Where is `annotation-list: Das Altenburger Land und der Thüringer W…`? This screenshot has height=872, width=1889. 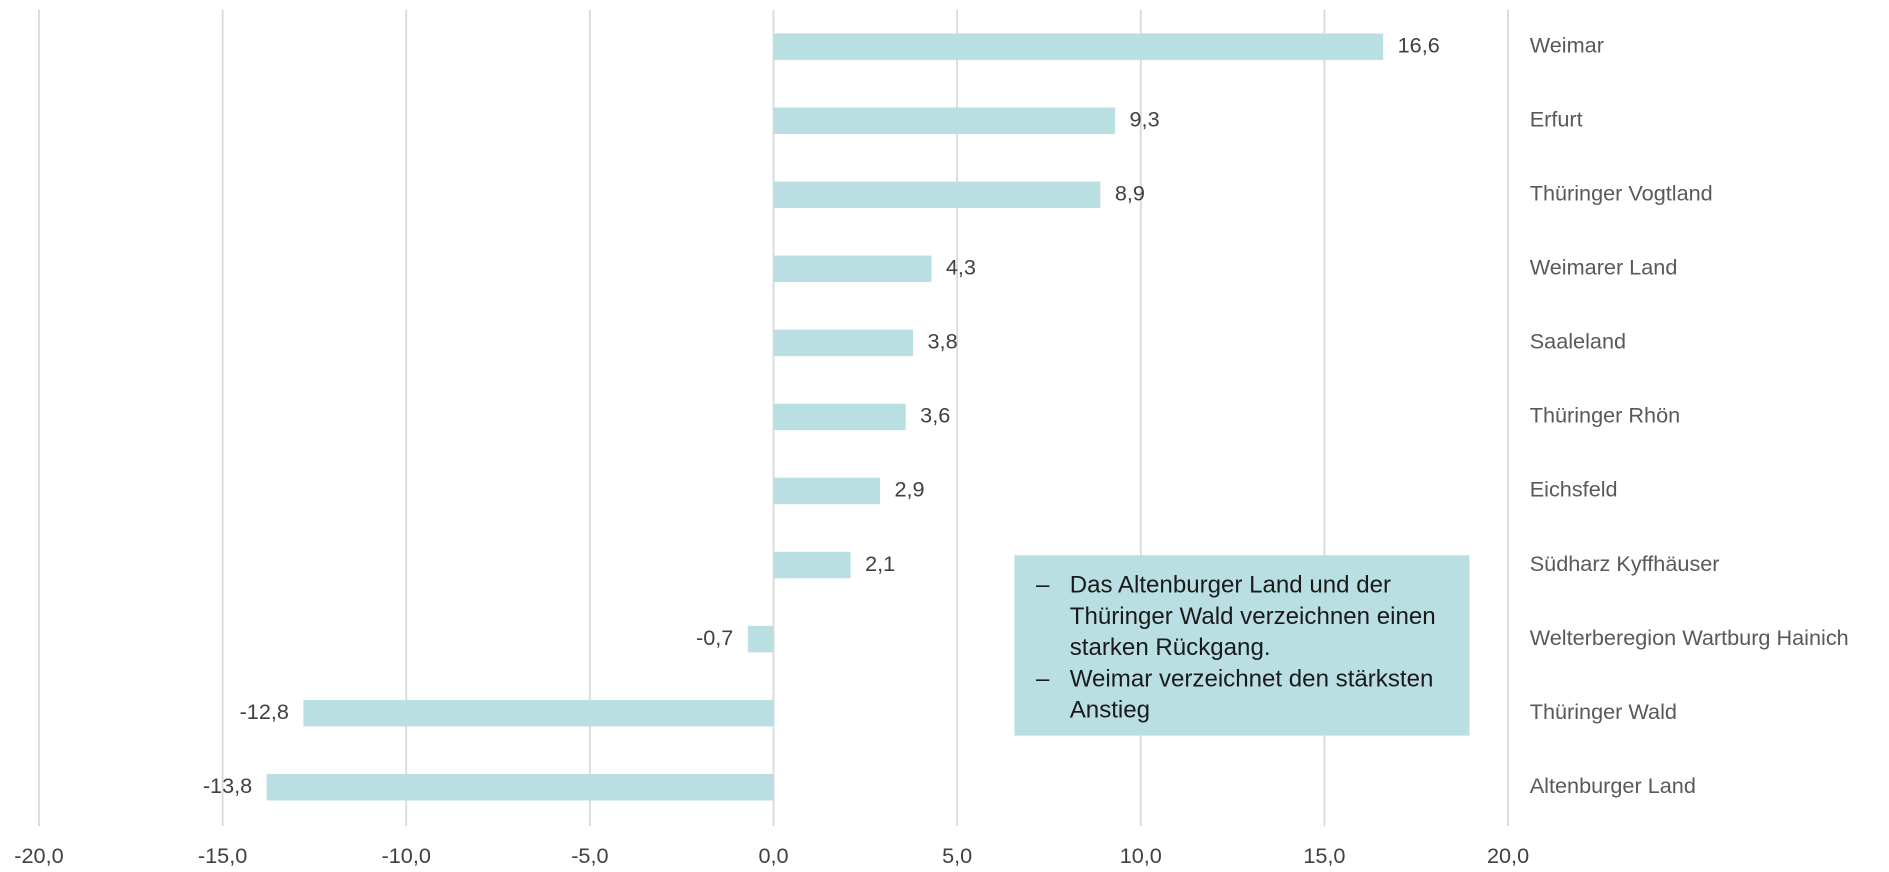 annotation-list: Das Altenburger Land und der Thüringer W… is located at coordinates (1240, 648).